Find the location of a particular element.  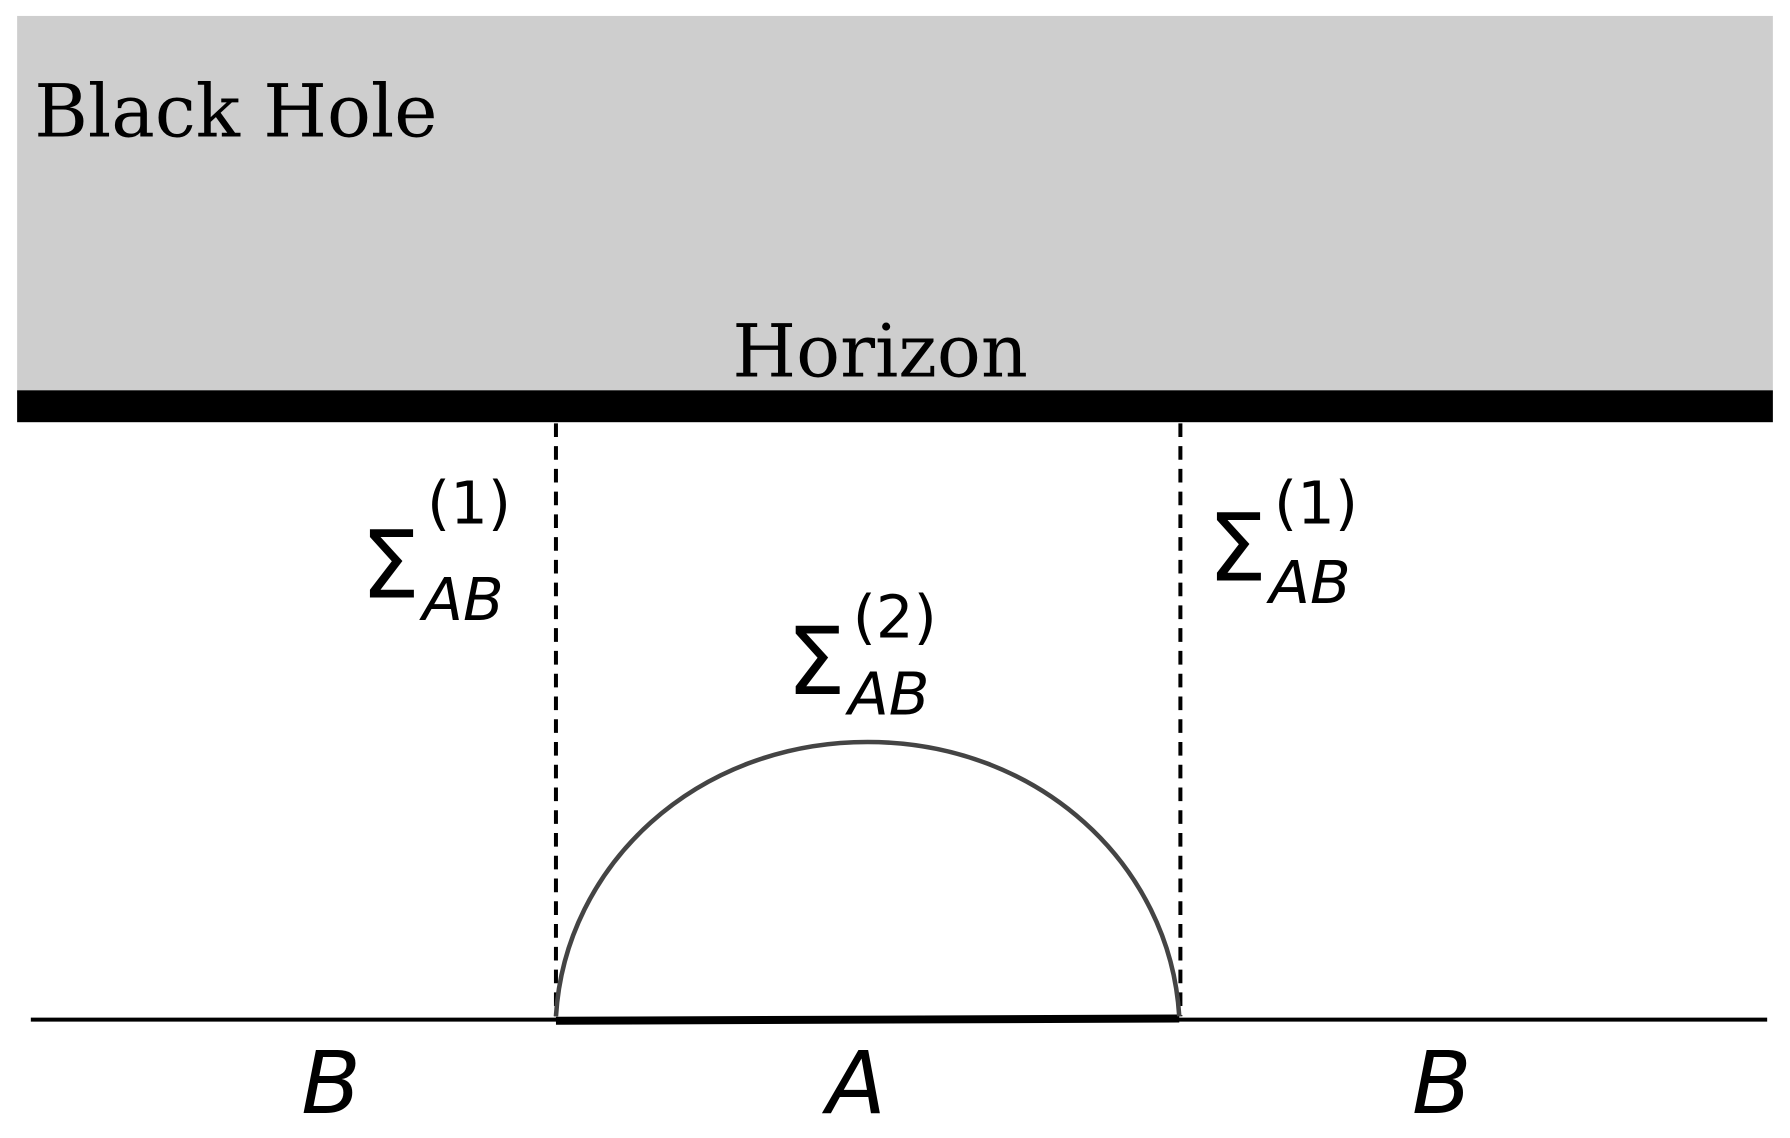

region-a-segment is located at coordinates (867, 1019).